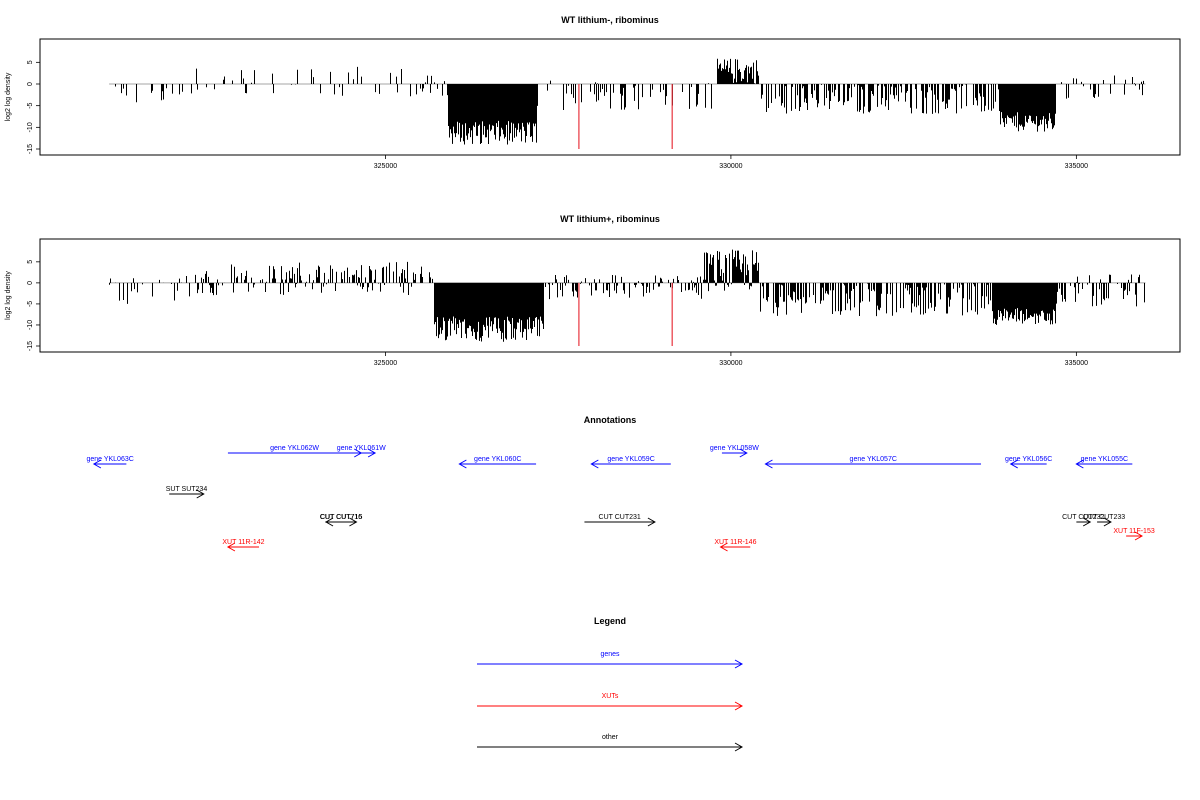  What do you see at coordinates (735, 542) in the screenshot?
I see `feature-label: XUT 11R-146` at bounding box center [735, 542].